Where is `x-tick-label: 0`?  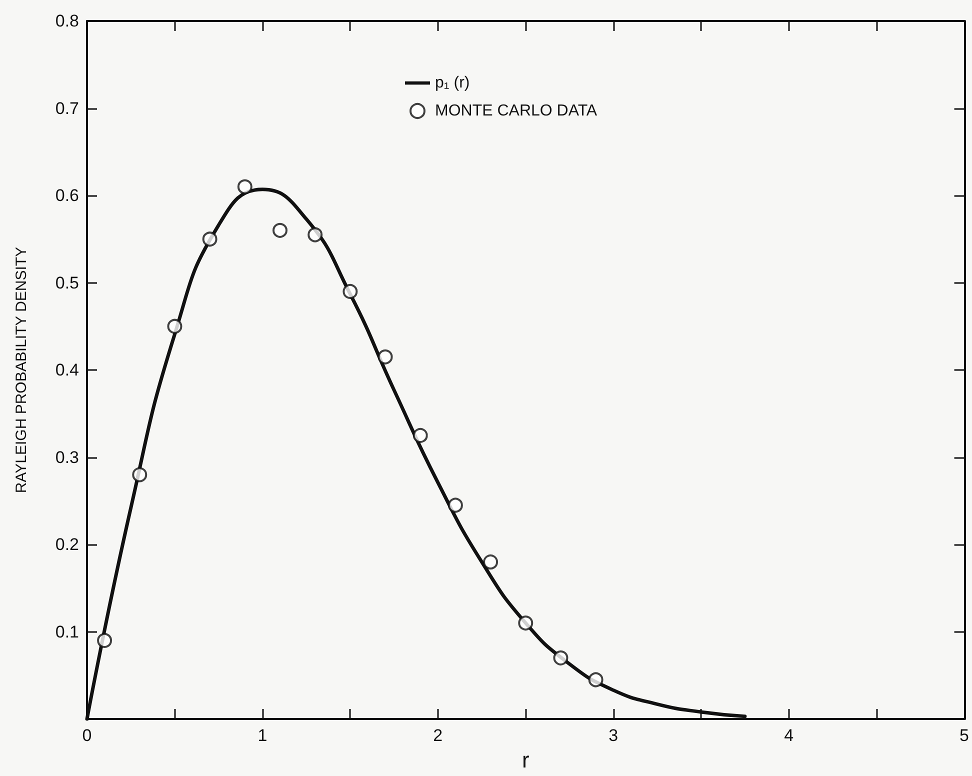
x-tick-label: 0 is located at coordinates (87, 735).